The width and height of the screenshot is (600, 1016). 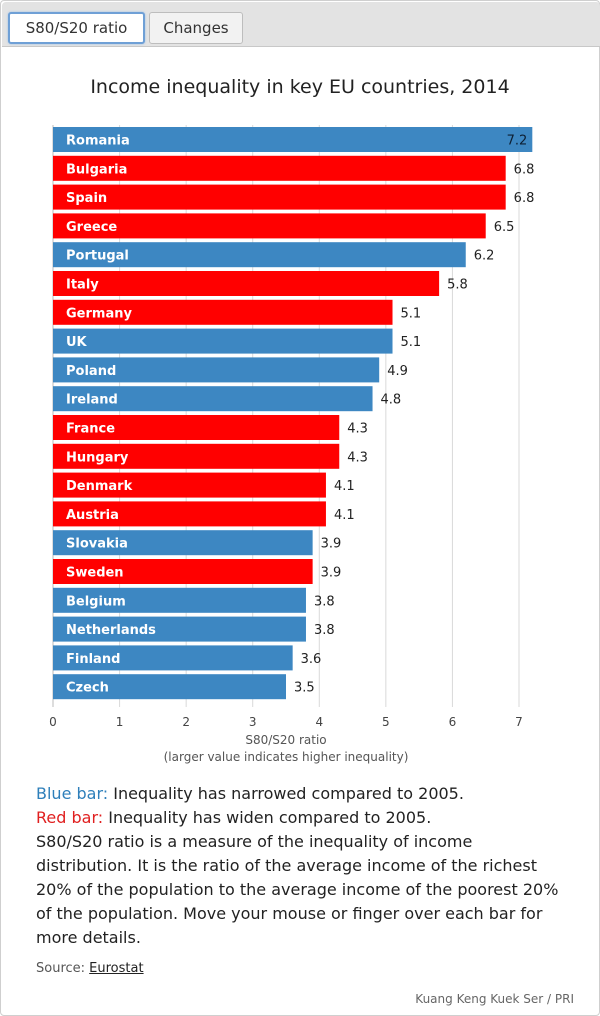 What do you see at coordinates (82, 285) in the screenshot?
I see `bar-category-label: Italy` at bounding box center [82, 285].